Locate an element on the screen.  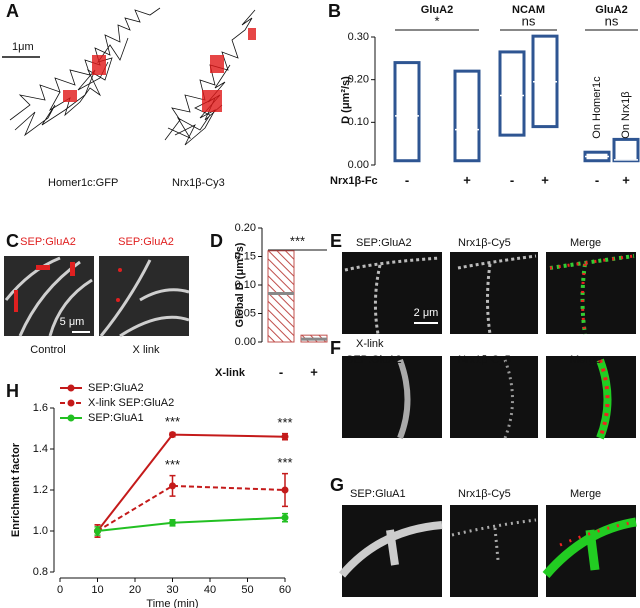
dendrites is located at coordinates (97, 297).